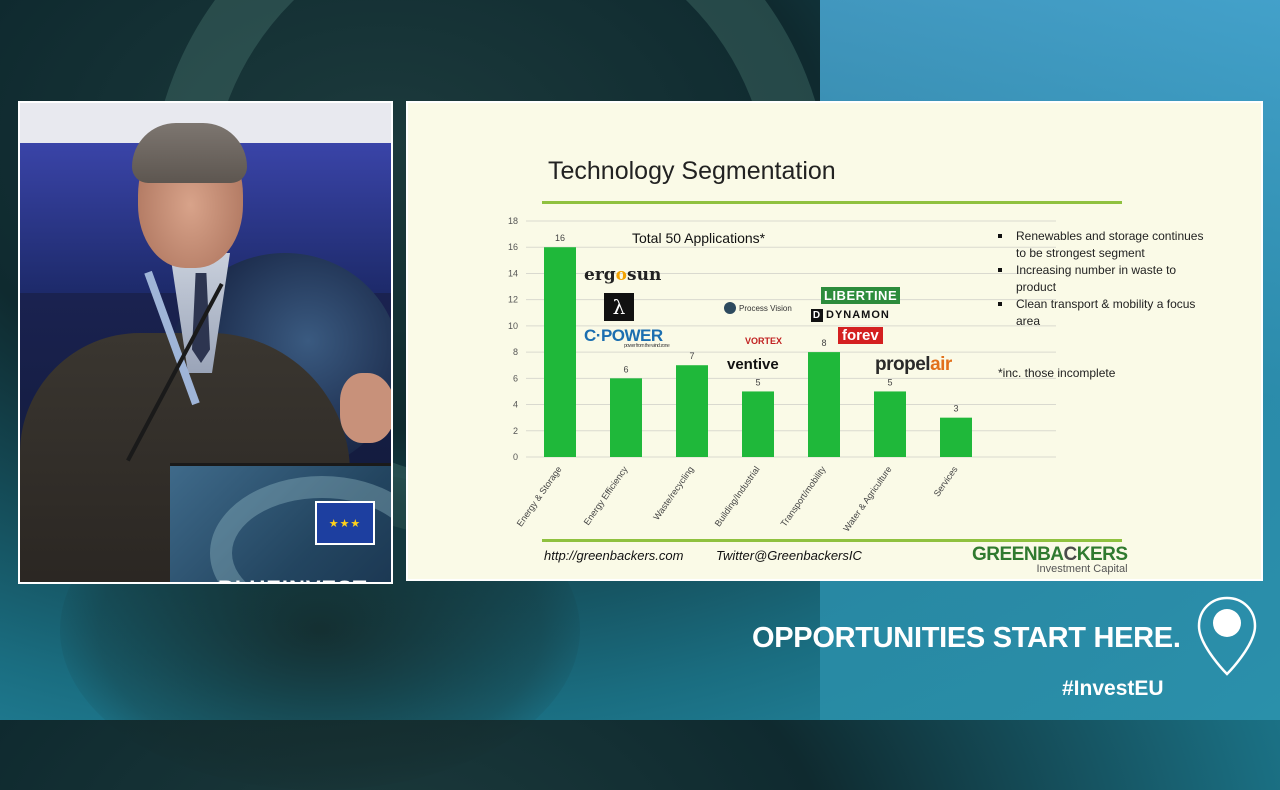  What do you see at coordinates (515, 431) in the screenshot?
I see `y-tick-label: 2` at bounding box center [515, 431].